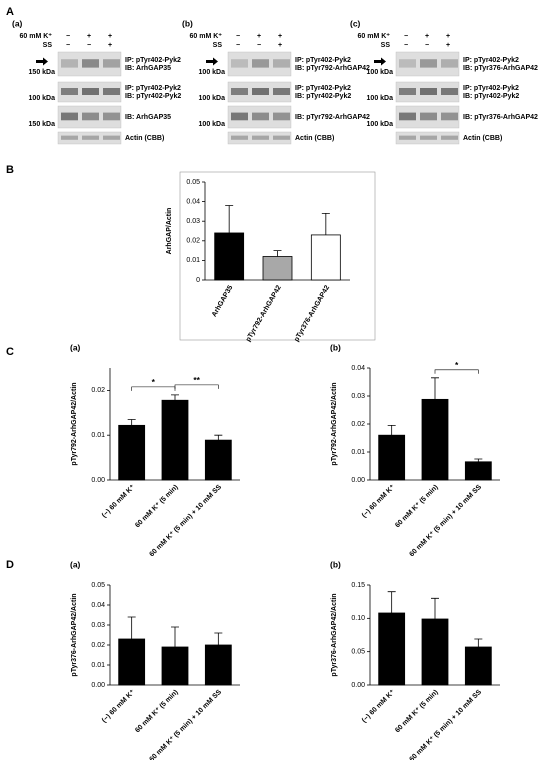 This screenshot has height=760, width=550. Describe the element at coordinates (312, 313) in the screenshot. I see `x-tick-label: pTyr376-ArhGAP42` at that location.